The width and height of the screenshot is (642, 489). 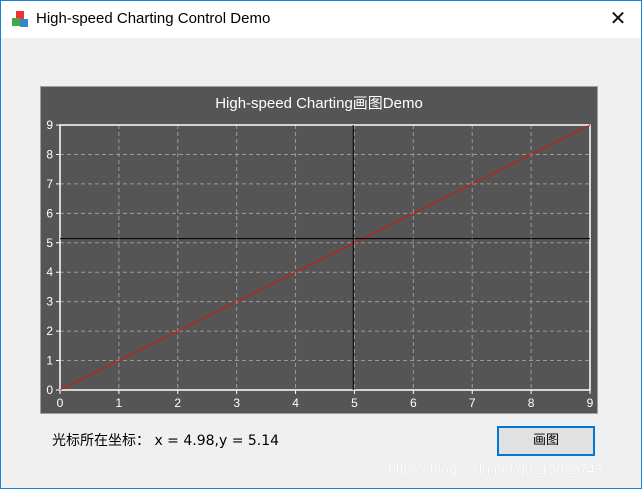 I want to click on y-tick-label: 5, so click(x=49, y=243).